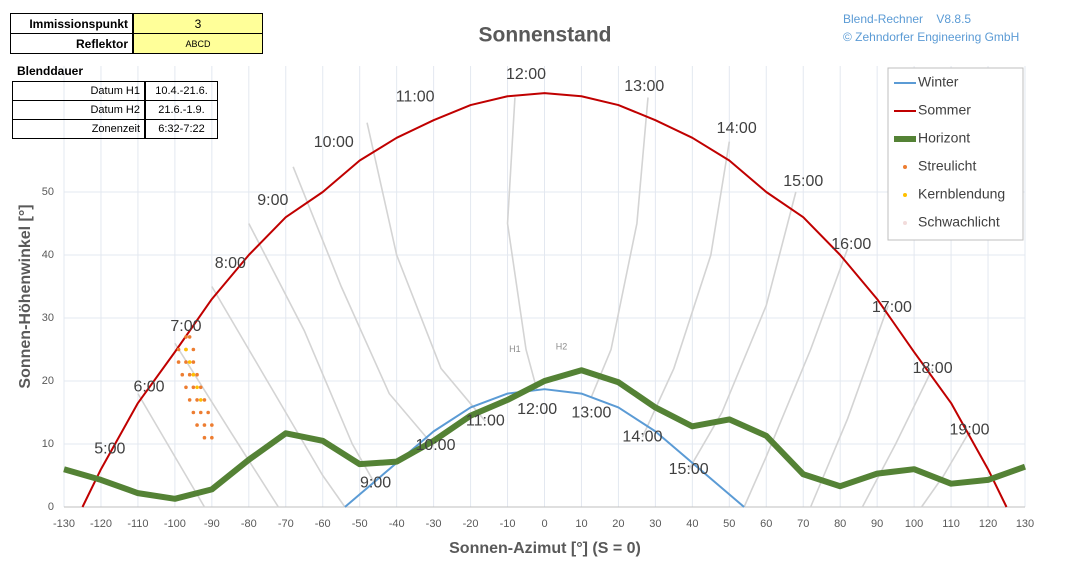 The width and height of the screenshot is (1066, 574). Describe the element at coordinates (115, 110) in the screenshot. I see `blend-row: Datum H2 21.6.-1.9.` at that location.